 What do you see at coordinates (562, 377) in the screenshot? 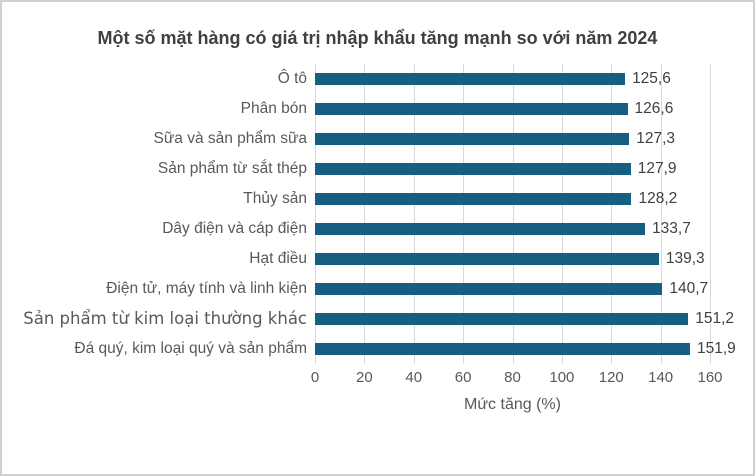
I see `x-tick-label: 100` at bounding box center [562, 377].